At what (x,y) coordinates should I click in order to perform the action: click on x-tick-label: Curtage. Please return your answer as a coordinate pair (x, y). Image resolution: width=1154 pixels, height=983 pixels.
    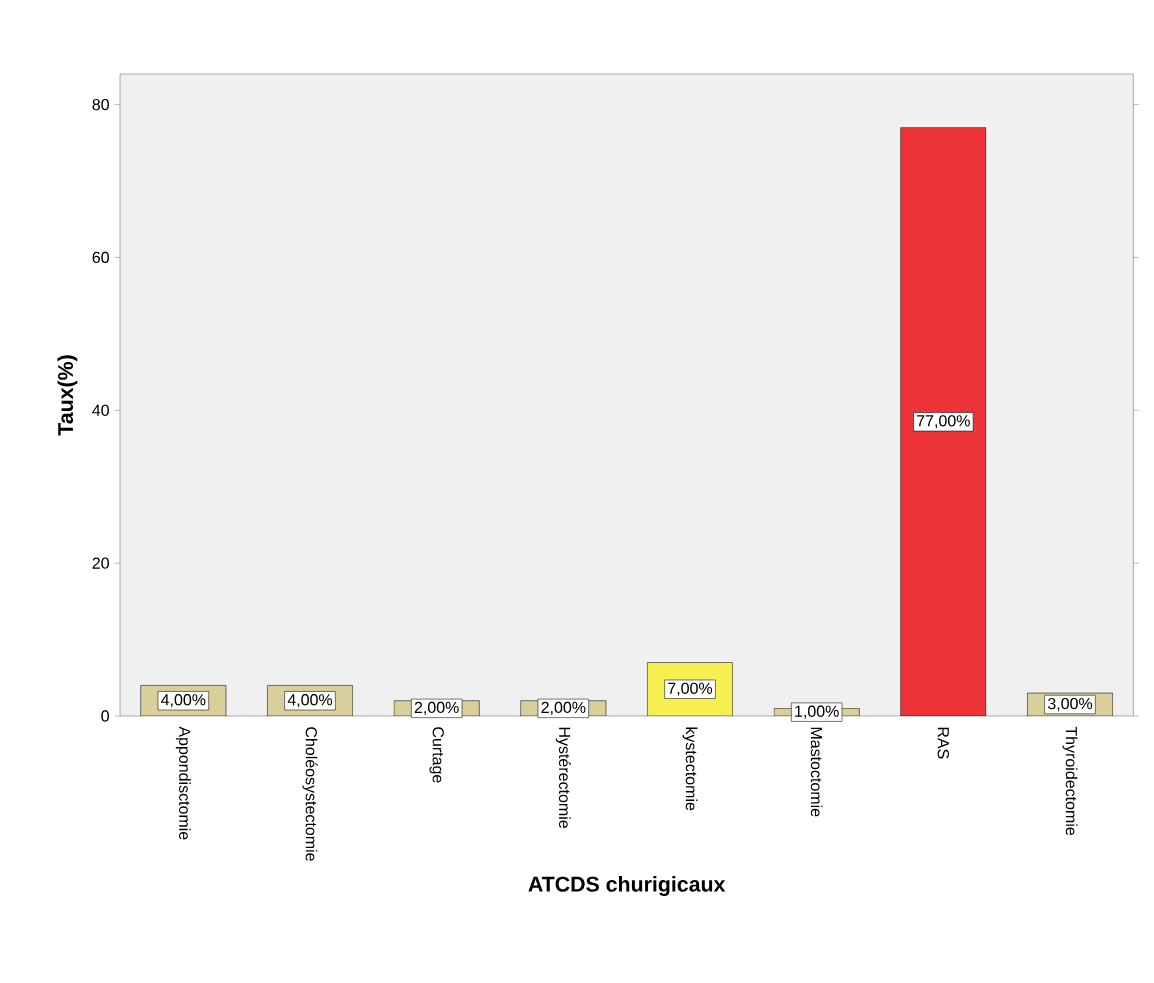
    Looking at the image, I should click on (436, 755).